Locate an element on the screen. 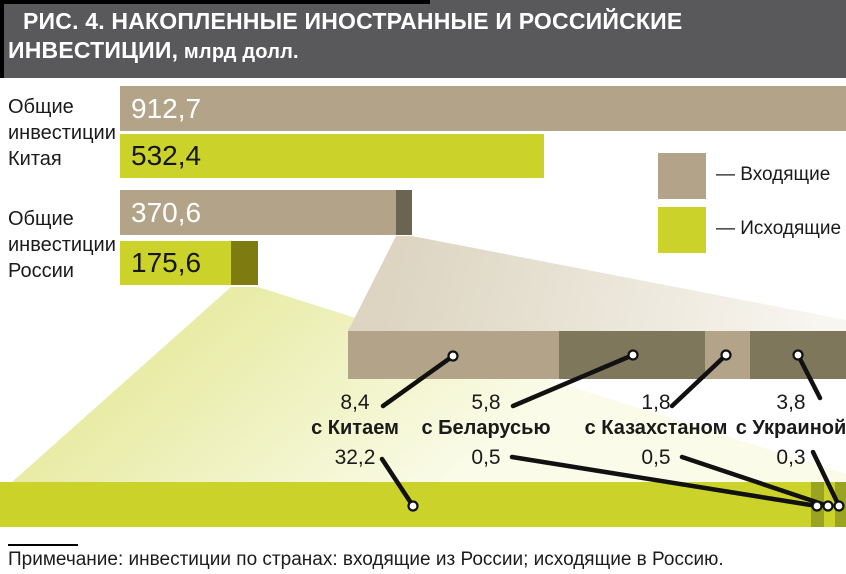 Image resolution: width=846 pixels, height=574 pixels. country-label-kazakhstan: с Казахстаном is located at coordinates (656, 428).